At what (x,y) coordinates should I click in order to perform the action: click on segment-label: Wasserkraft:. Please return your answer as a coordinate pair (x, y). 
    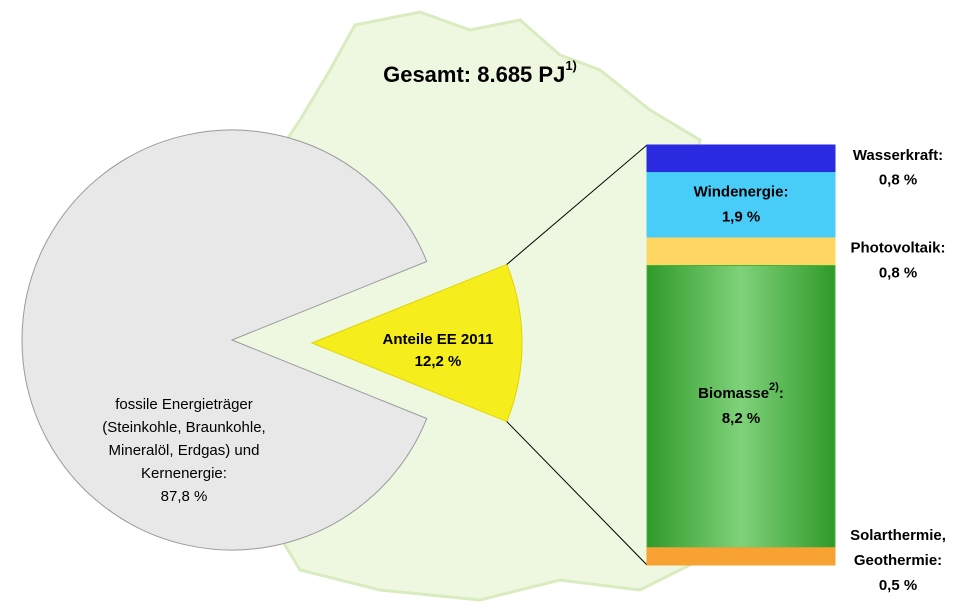
    Looking at the image, I should click on (898, 155).